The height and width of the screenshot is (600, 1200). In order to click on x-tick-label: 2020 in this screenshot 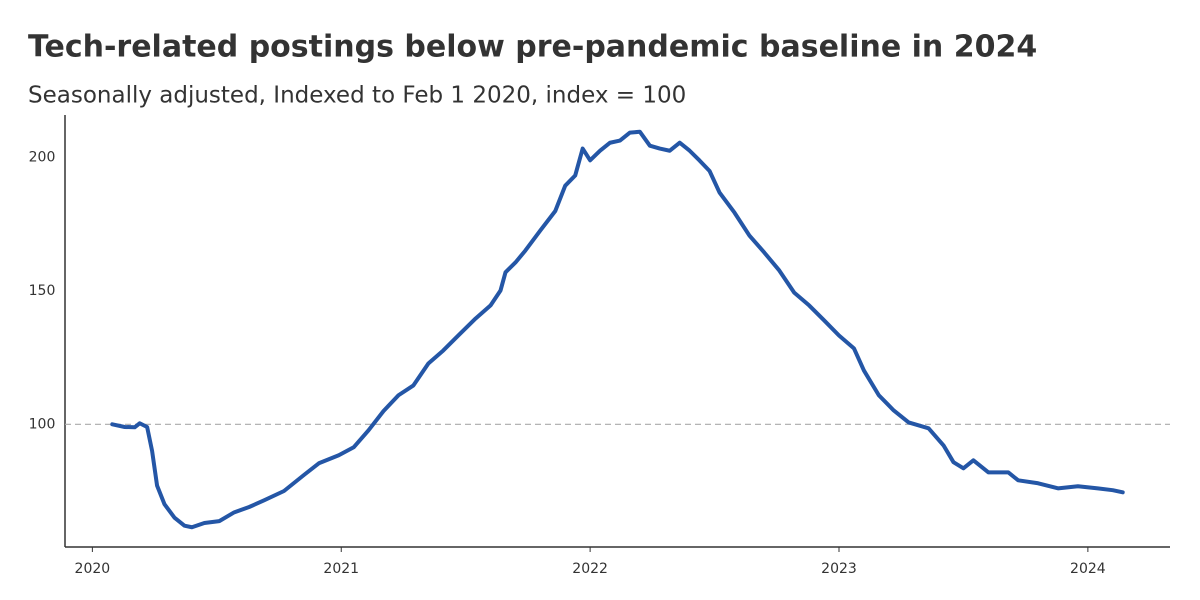, I will do `click(93, 569)`.